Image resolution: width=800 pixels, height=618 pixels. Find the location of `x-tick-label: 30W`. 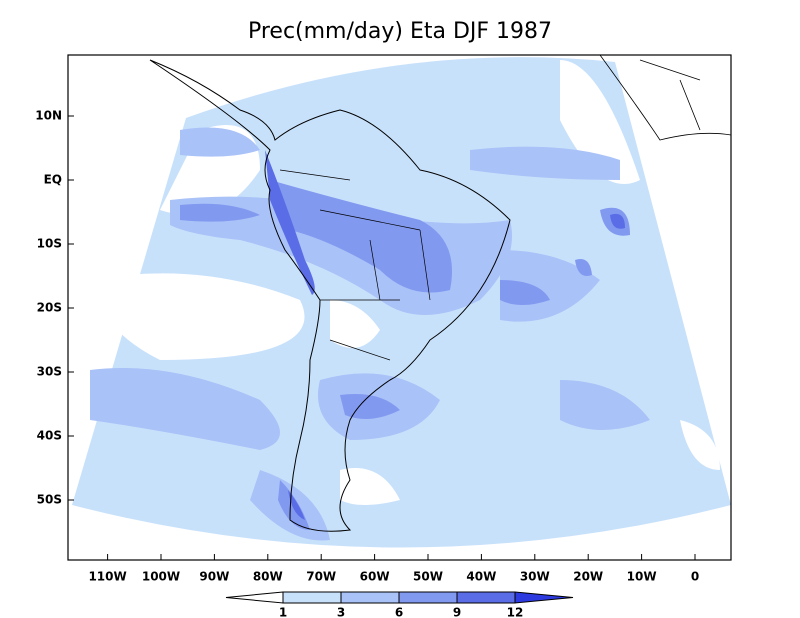

x-tick-label: 30W is located at coordinates (535, 577).